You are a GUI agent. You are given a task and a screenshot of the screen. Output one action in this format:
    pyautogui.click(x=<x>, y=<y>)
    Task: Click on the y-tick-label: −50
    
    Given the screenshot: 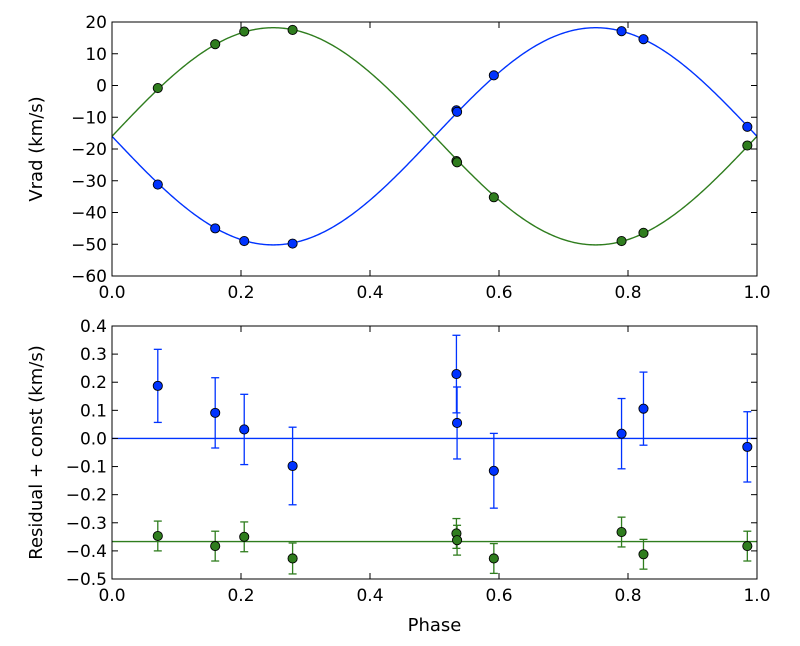 What is the action you would take?
    pyautogui.click(x=89, y=245)
    